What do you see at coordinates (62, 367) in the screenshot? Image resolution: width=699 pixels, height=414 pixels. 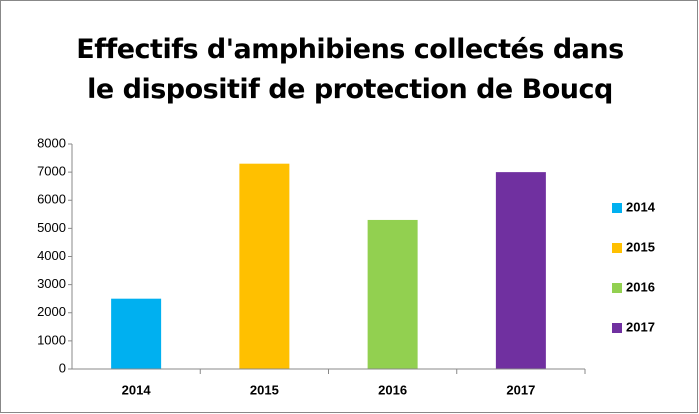 I see `y-tick-label: 0` at bounding box center [62, 367].